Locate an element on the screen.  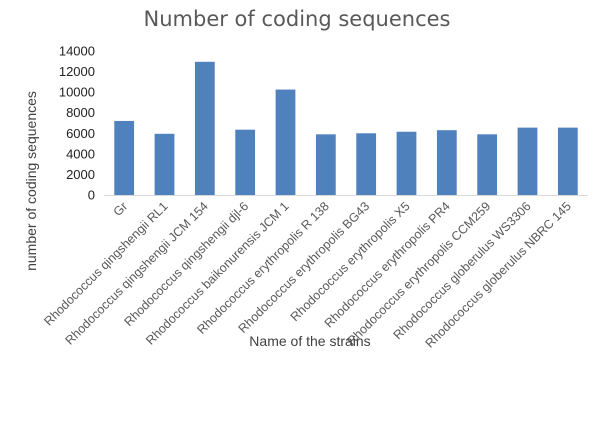
x-tick-label: Gr is located at coordinates (121, 209).